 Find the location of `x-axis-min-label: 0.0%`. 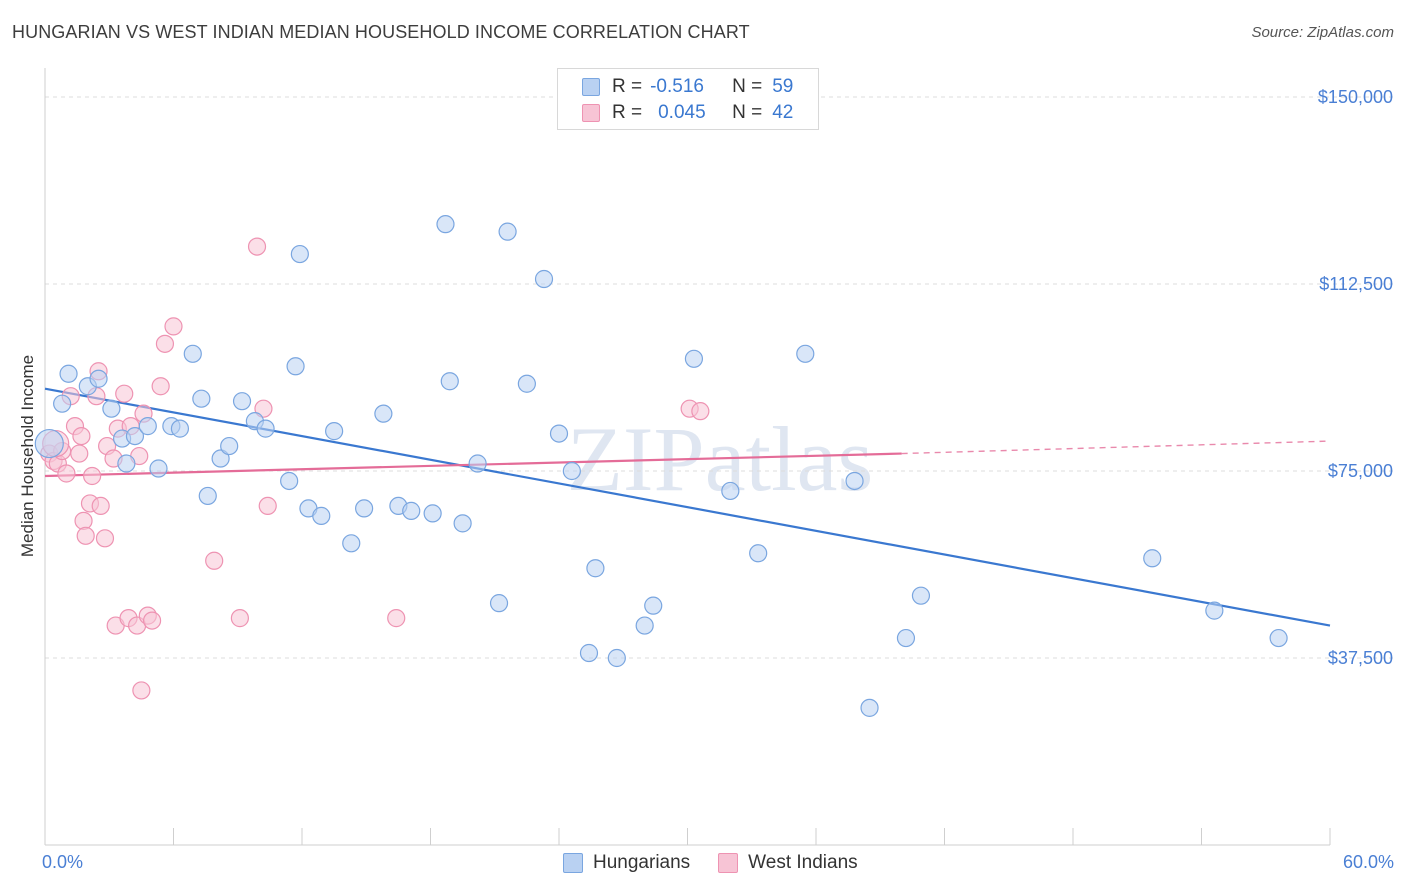

x-axis-min-label: 0.0% is located at coordinates (63, 862).